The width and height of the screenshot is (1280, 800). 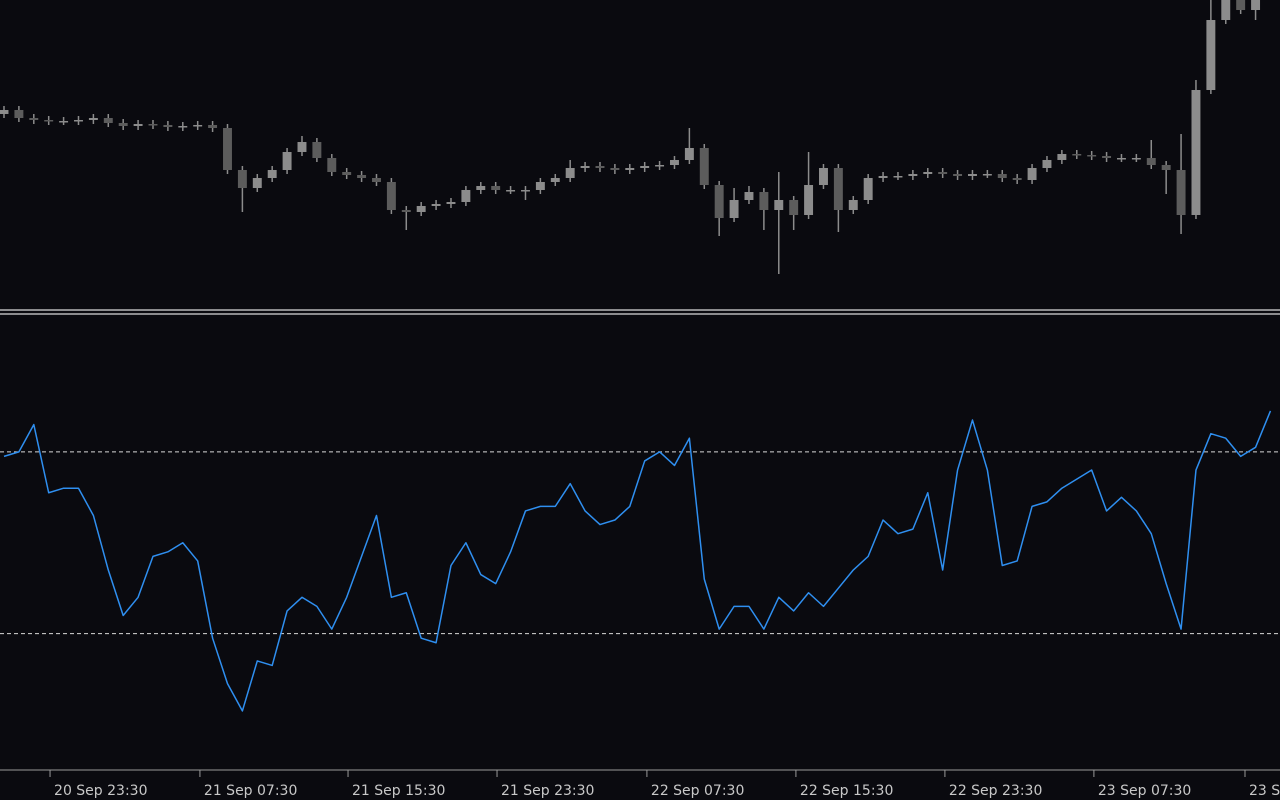 What do you see at coordinates (250, 791) in the screenshot?
I see `x-tick-label: 21 Sep 07:30` at bounding box center [250, 791].